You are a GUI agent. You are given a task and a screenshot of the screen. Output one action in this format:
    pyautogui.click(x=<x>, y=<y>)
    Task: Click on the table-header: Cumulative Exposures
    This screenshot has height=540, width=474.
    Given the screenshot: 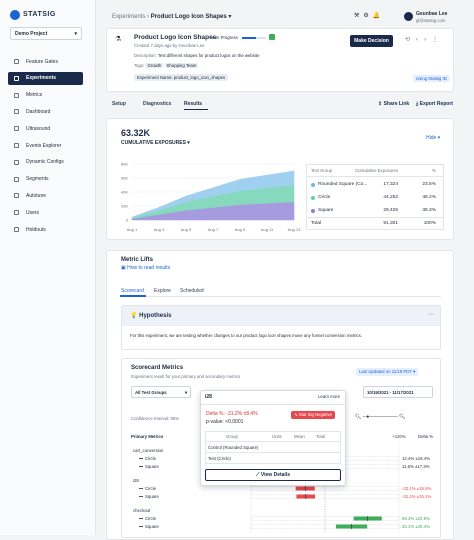 What is the action you would take?
    pyautogui.click(x=376, y=170)
    